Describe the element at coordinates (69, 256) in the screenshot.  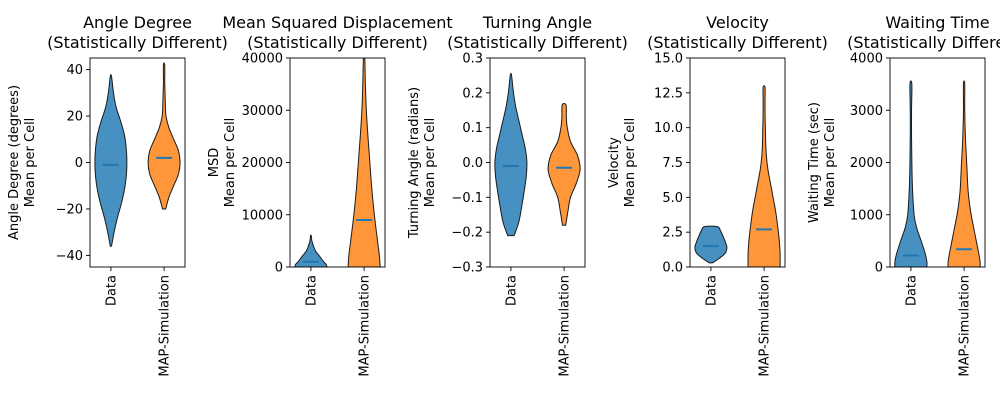
I see `y-tick-label: −40` at that location.